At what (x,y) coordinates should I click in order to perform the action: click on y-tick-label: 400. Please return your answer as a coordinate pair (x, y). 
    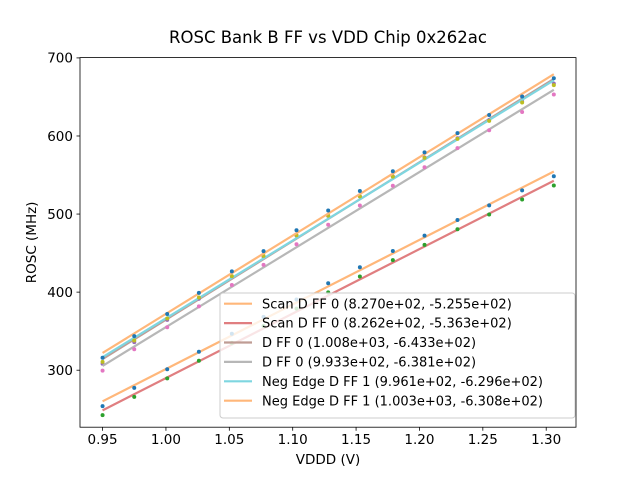
    Looking at the image, I should click on (60, 293).